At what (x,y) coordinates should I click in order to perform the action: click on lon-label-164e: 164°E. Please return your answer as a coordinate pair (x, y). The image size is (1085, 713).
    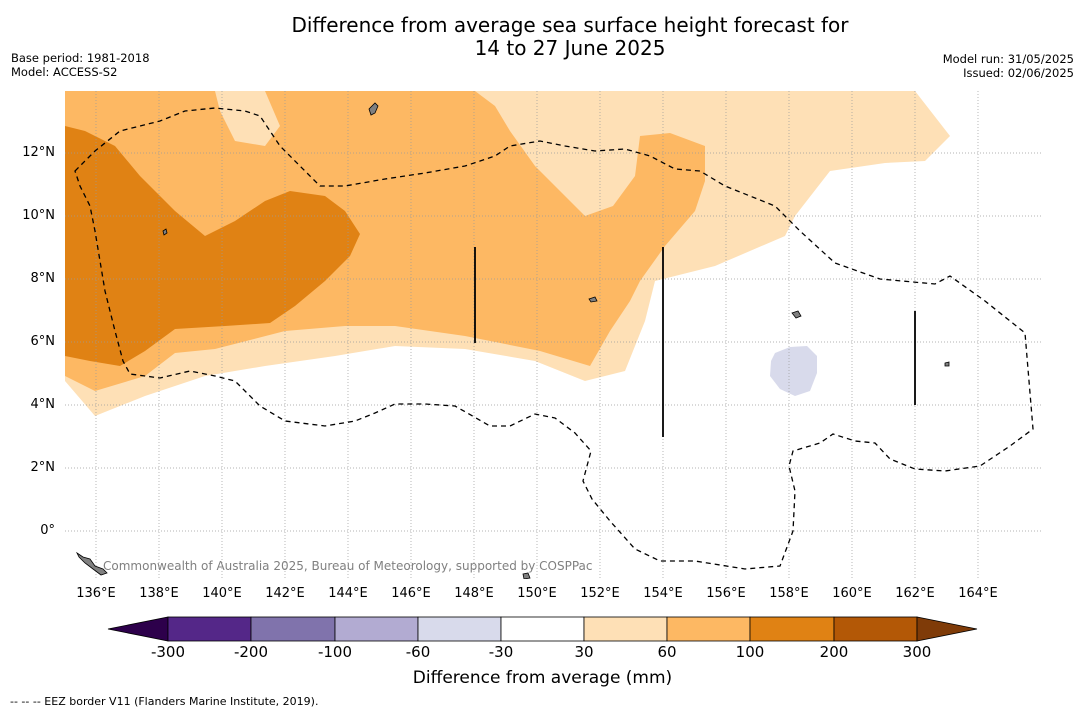
    Looking at the image, I should click on (978, 593).